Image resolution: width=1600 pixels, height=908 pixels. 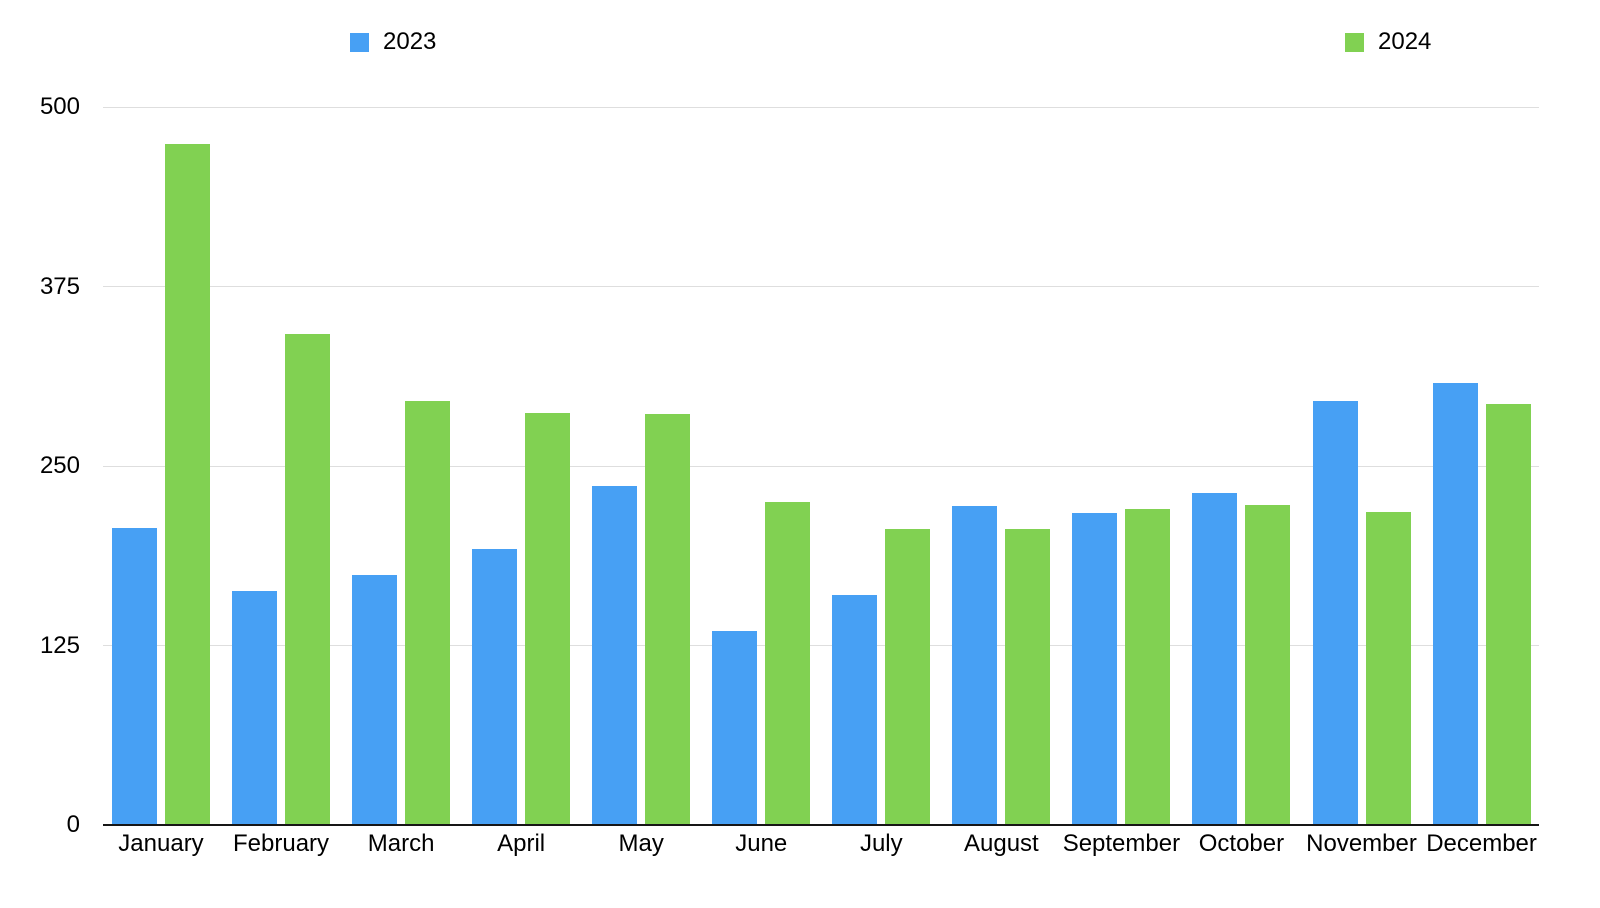 I want to click on bar-july-2024, so click(x=908, y=677).